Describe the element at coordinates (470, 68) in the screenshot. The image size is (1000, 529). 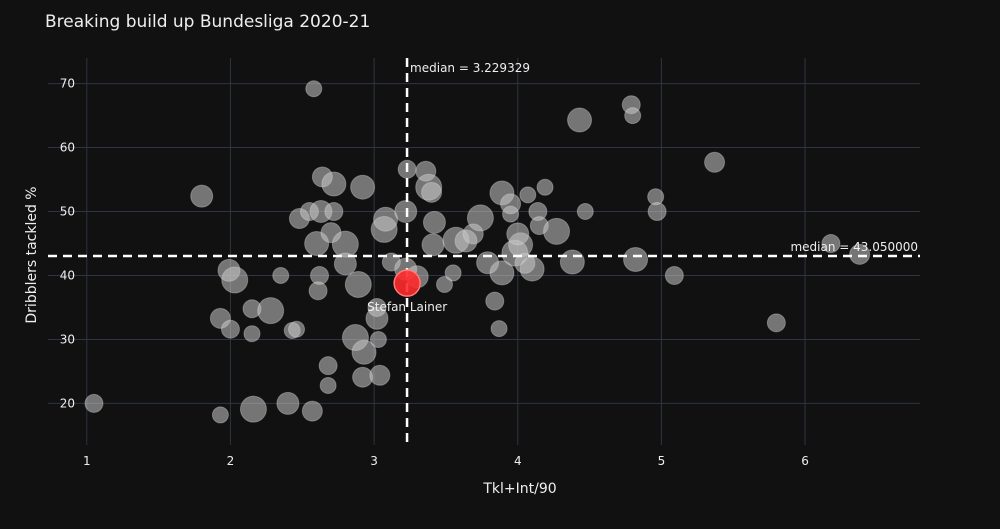
I see `median-x-label: median = 3.229329` at that location.